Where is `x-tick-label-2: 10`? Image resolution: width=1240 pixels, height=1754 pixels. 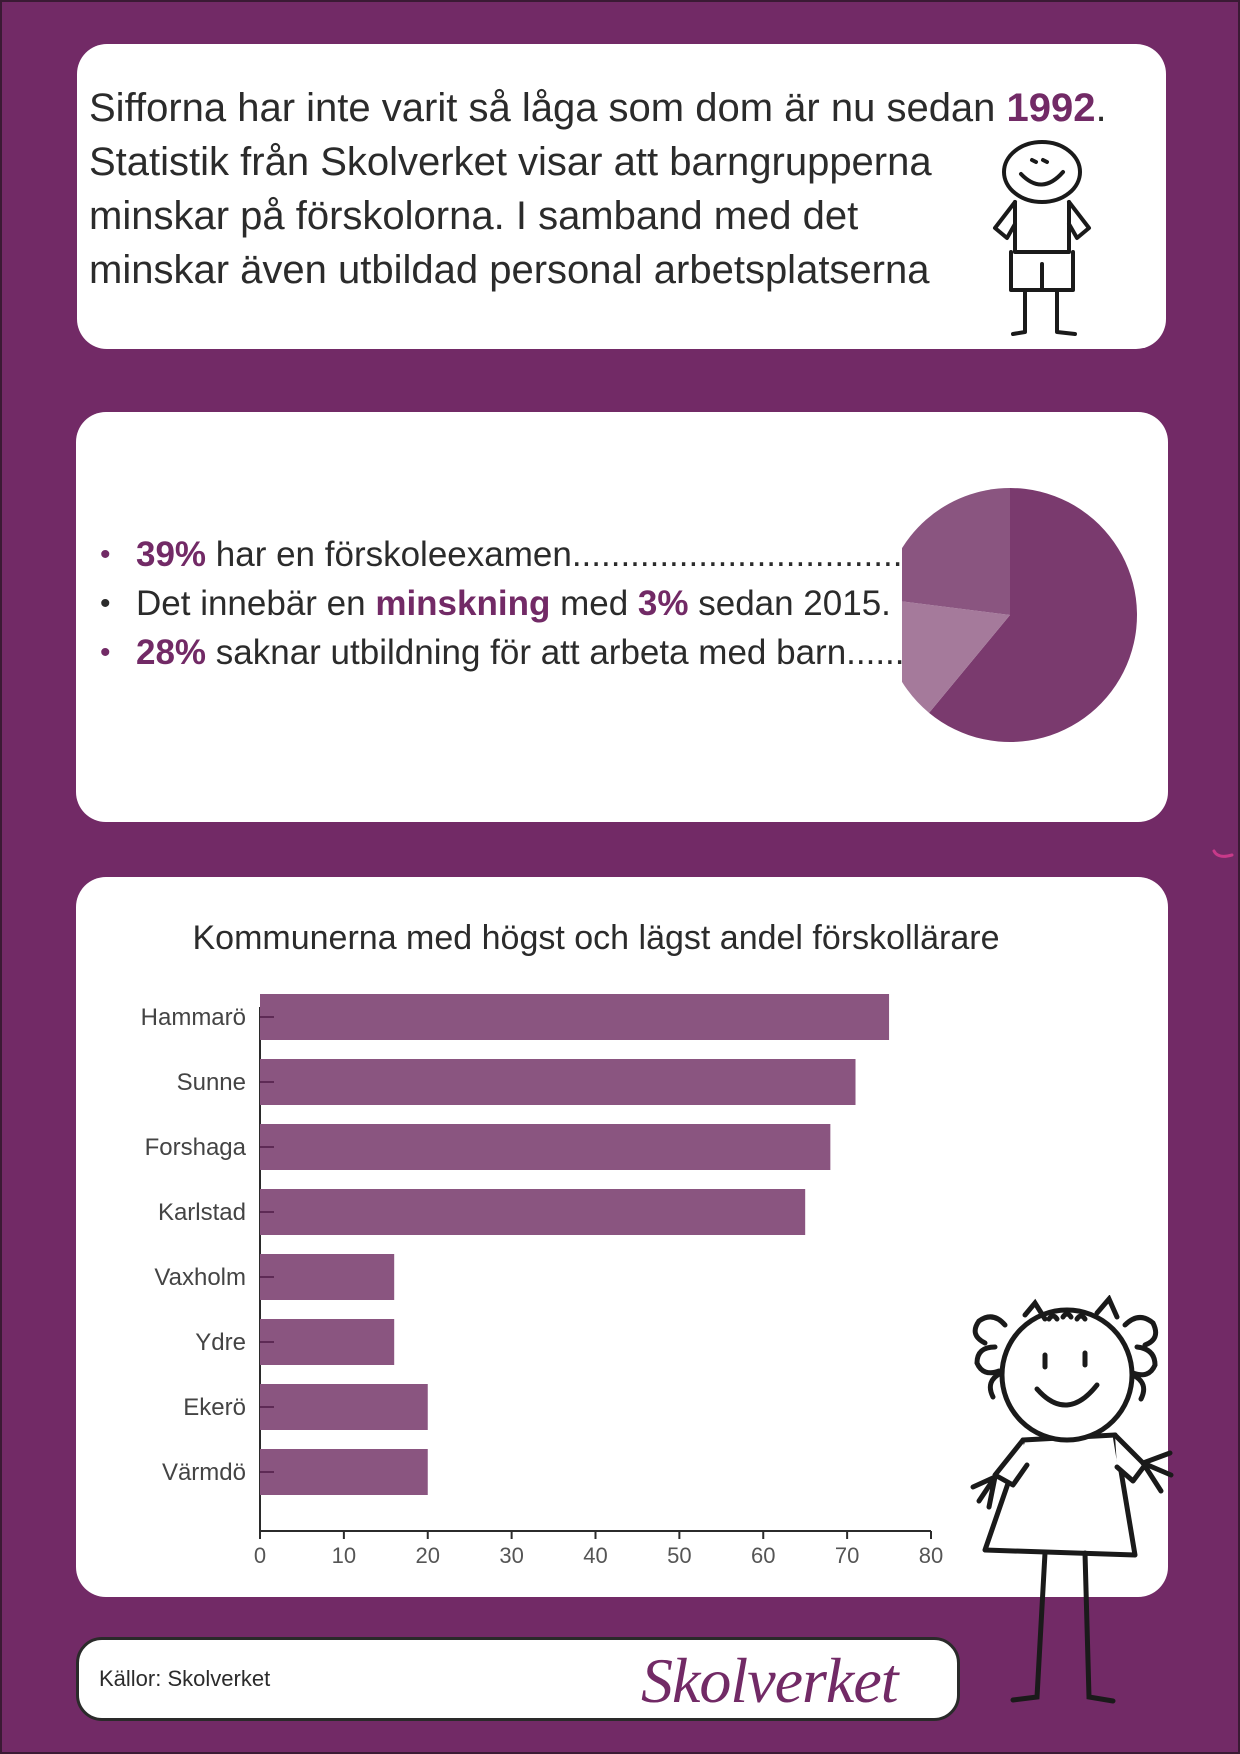
x-tick-label-2: 10 is located at coordinates (344, 1555).